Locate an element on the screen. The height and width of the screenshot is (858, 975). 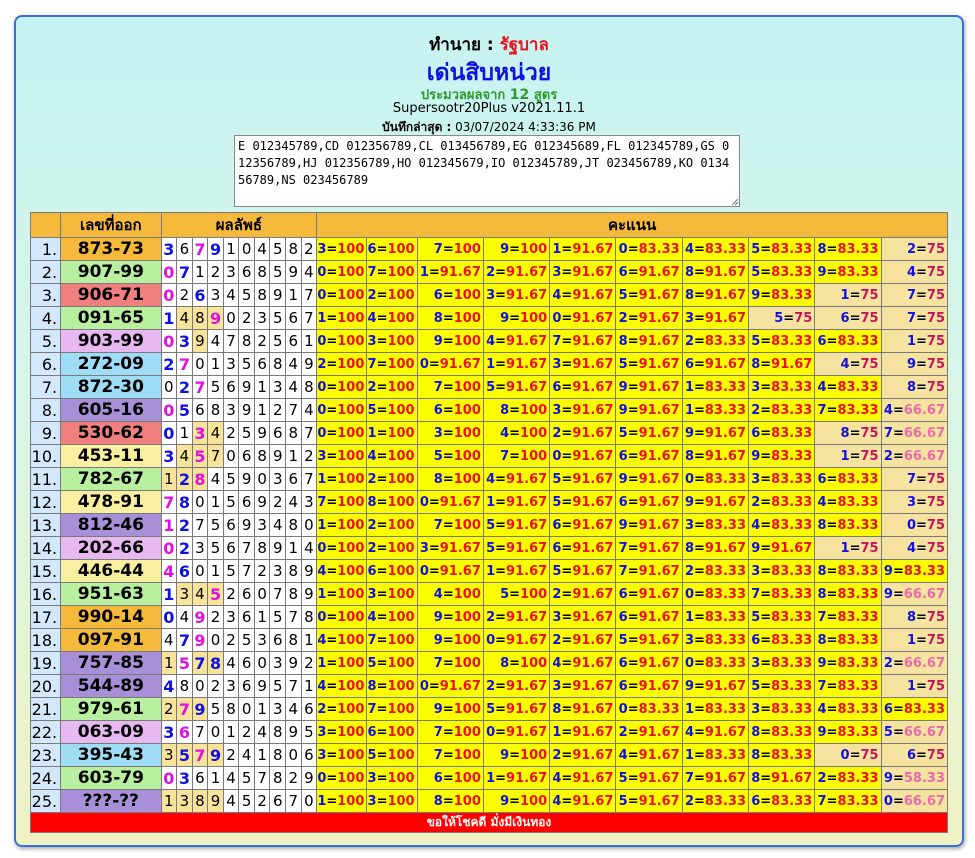
row-index: 8. is located at coordinates (45, 410).